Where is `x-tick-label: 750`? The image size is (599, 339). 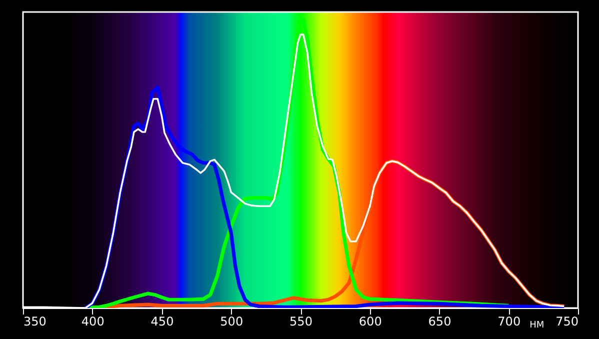
x-tick-label: 750 is located at coordinates (567, 321).